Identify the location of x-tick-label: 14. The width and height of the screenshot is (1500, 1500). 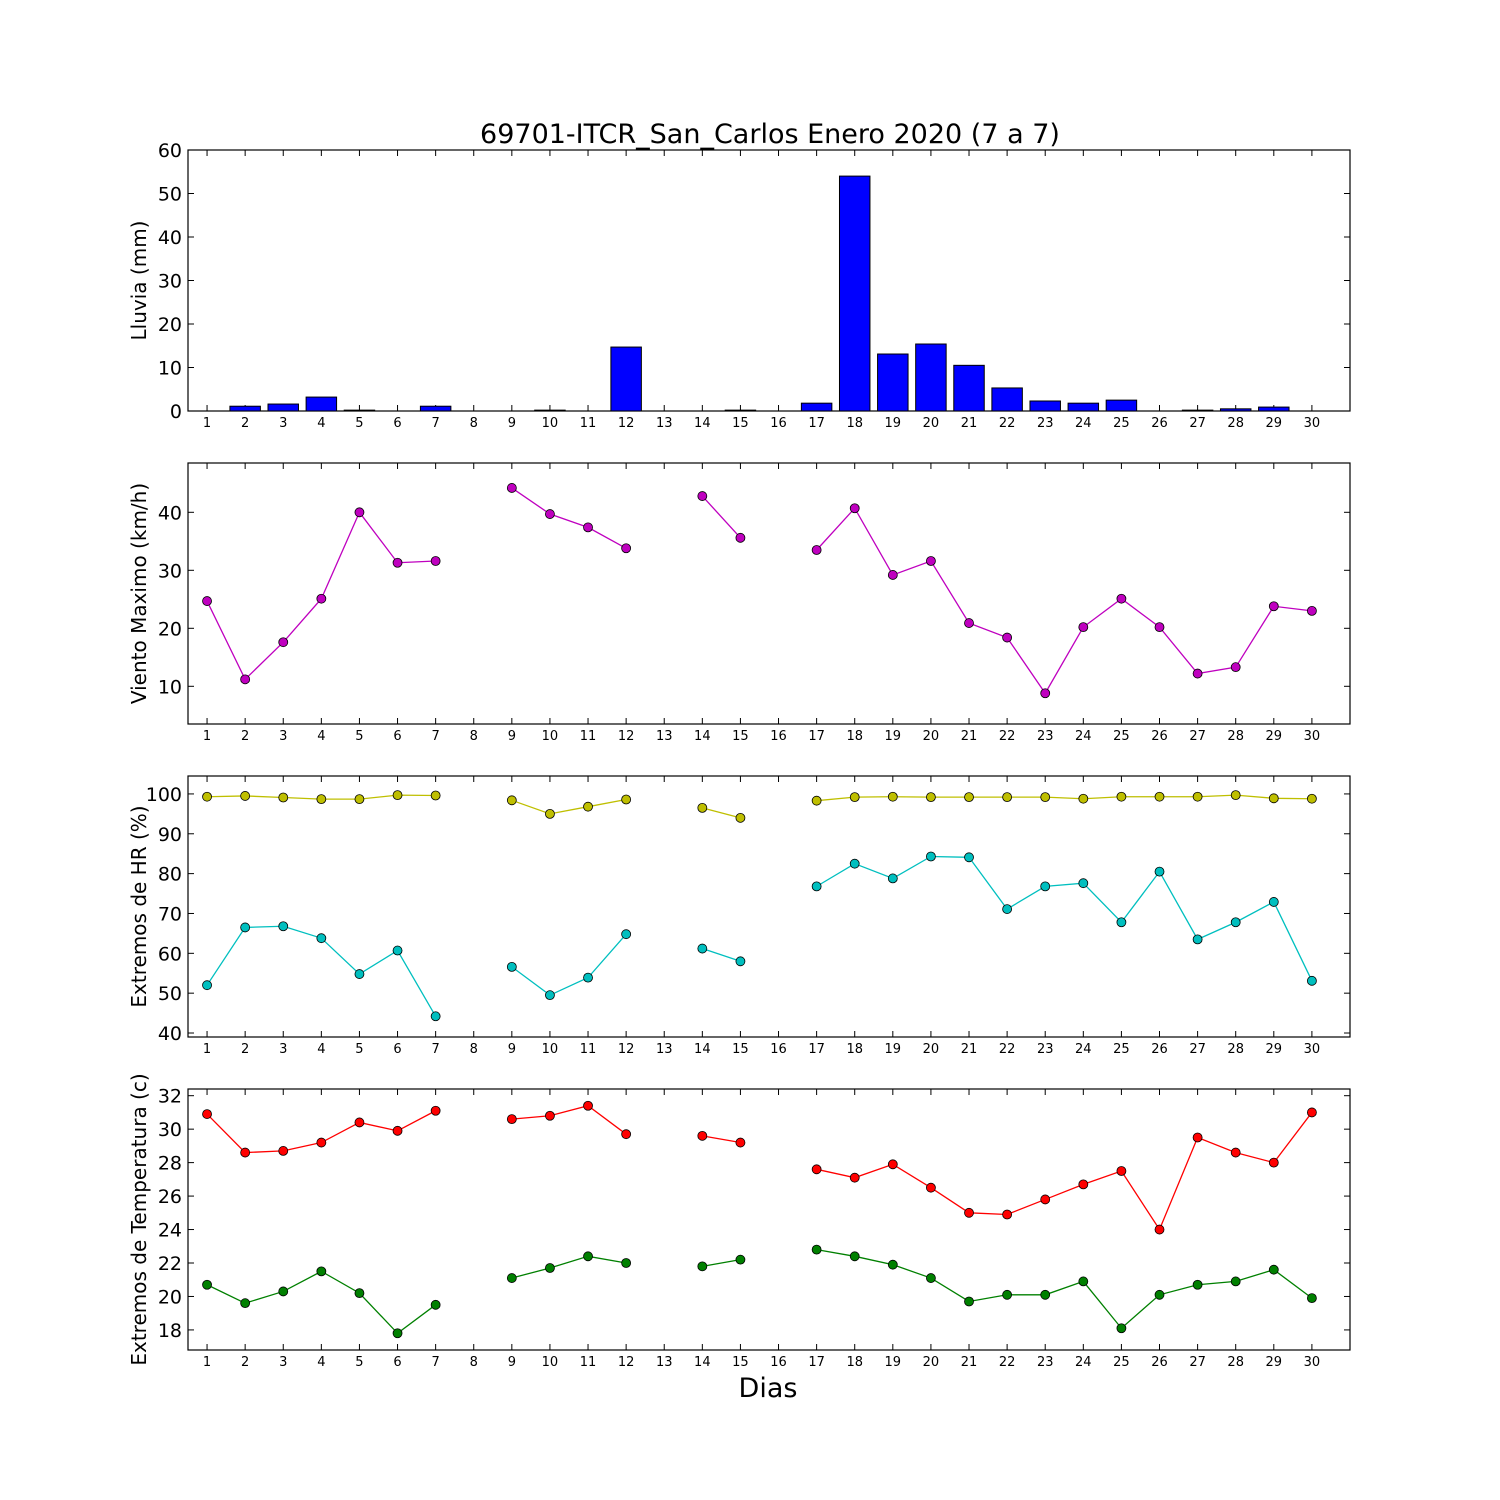
(702, 736).